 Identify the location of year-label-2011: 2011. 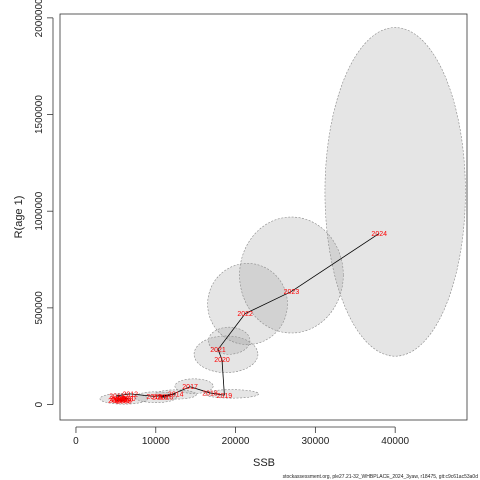
(116, 396).